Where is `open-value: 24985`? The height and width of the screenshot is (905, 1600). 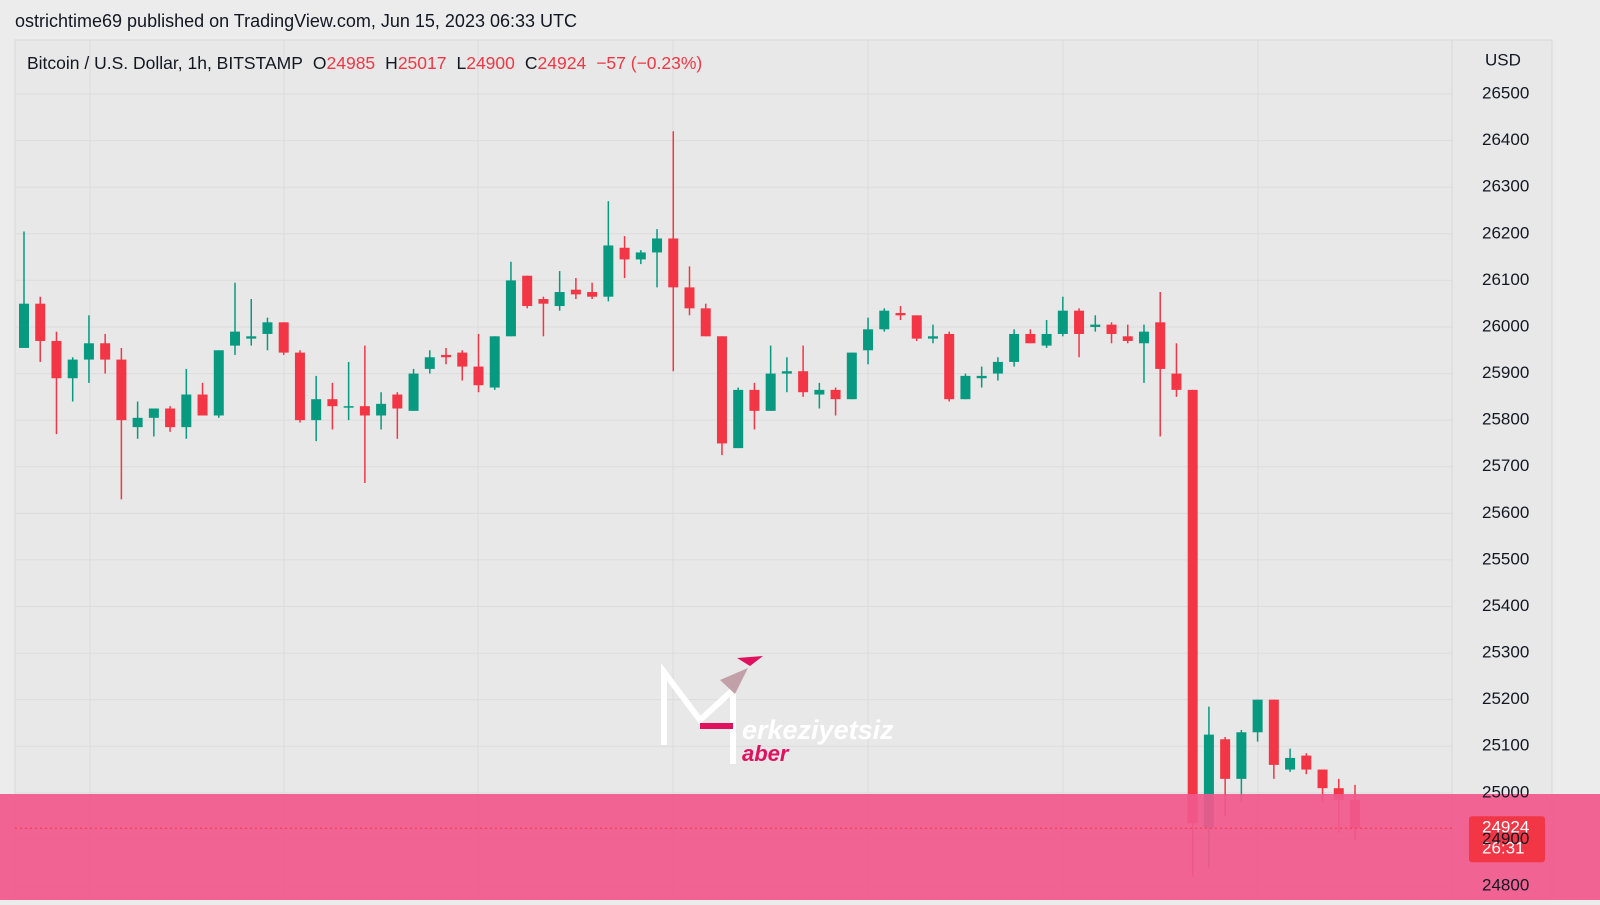 open-value: 24985 is located at coordinates (351, 63).